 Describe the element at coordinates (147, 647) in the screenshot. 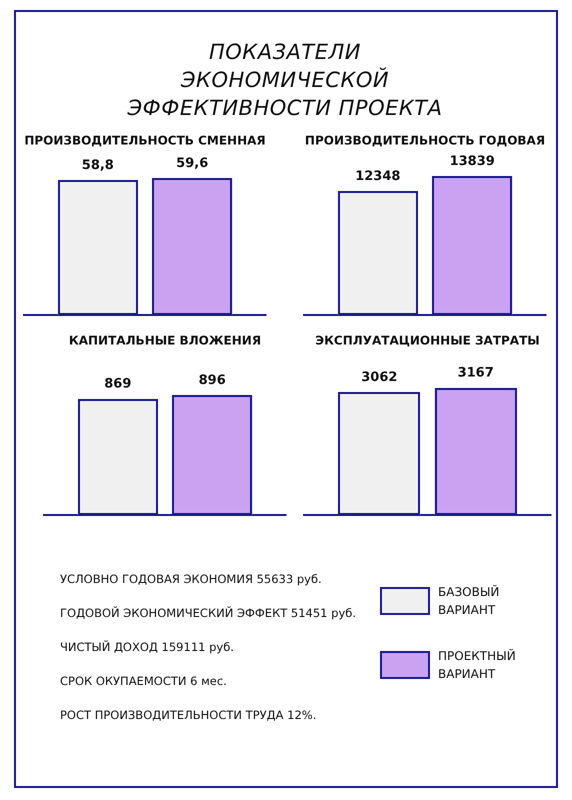

I see `text: ЧИСТЫЙ ДОХОД 159111 руб.` at that location.